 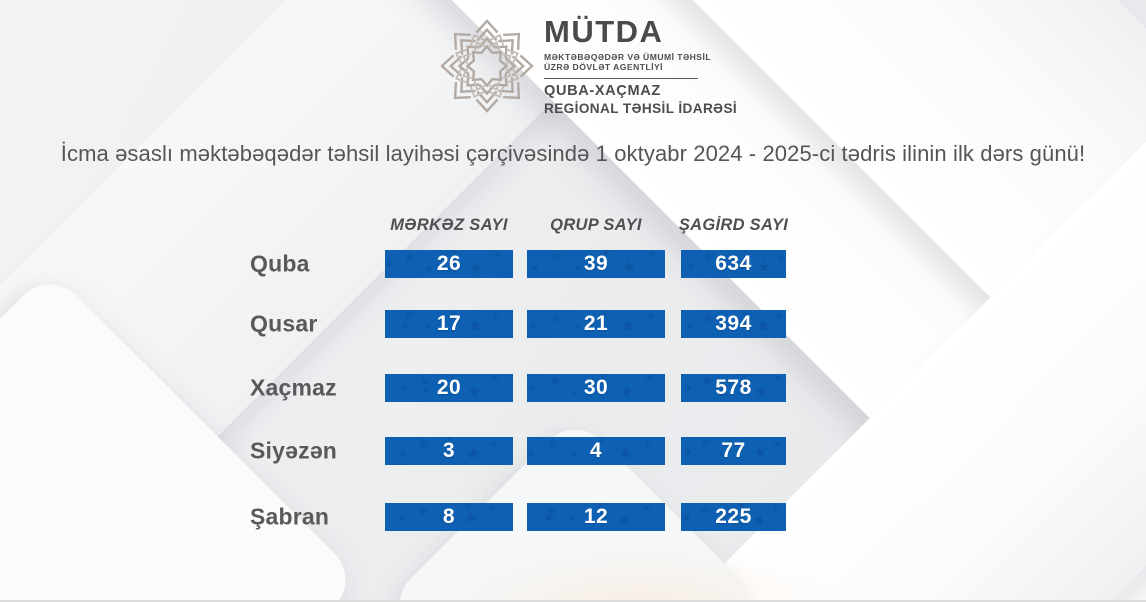 I want to click on value-bar: ★ ★ ★ ★ ★ ★ 39, so click(x=596, y=264).